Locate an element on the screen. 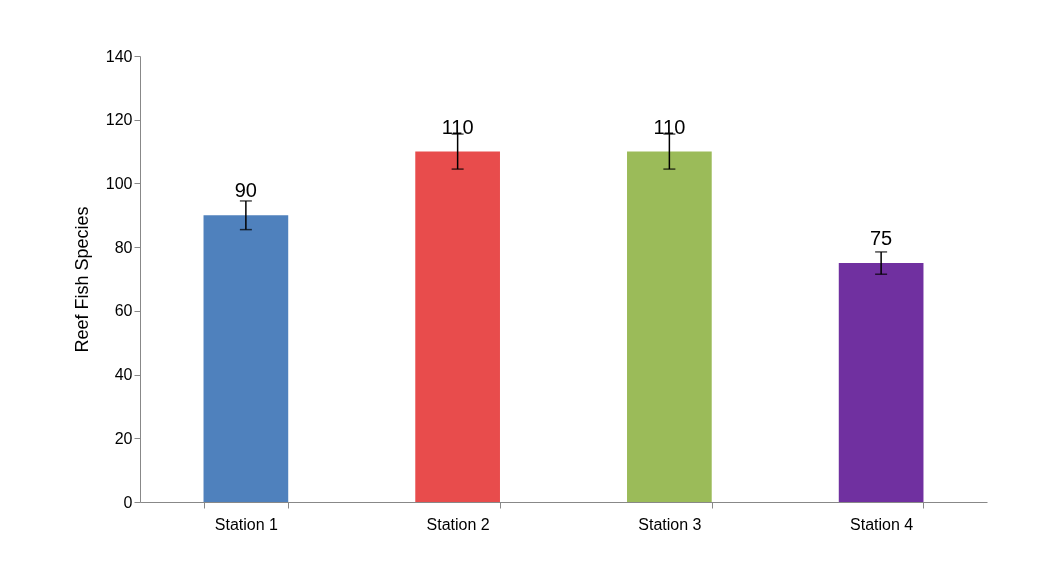  x-tick-label: Station 2 is located at coordinates (458, 524).